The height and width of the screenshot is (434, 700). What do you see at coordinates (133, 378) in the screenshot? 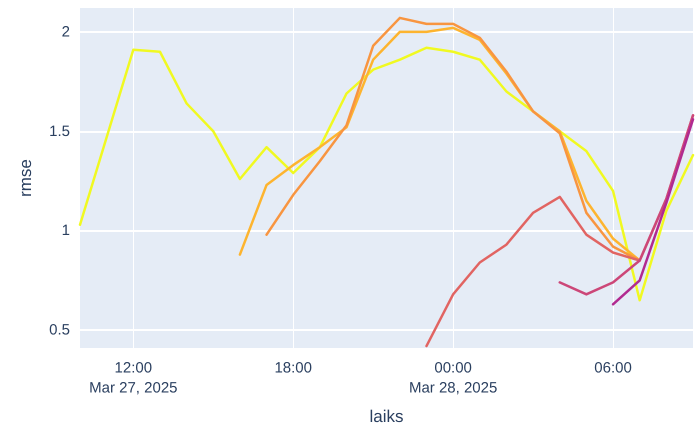
I see `x-tick-label: 12:00 Mar 27, 2025` at bounding box center [133, 378].